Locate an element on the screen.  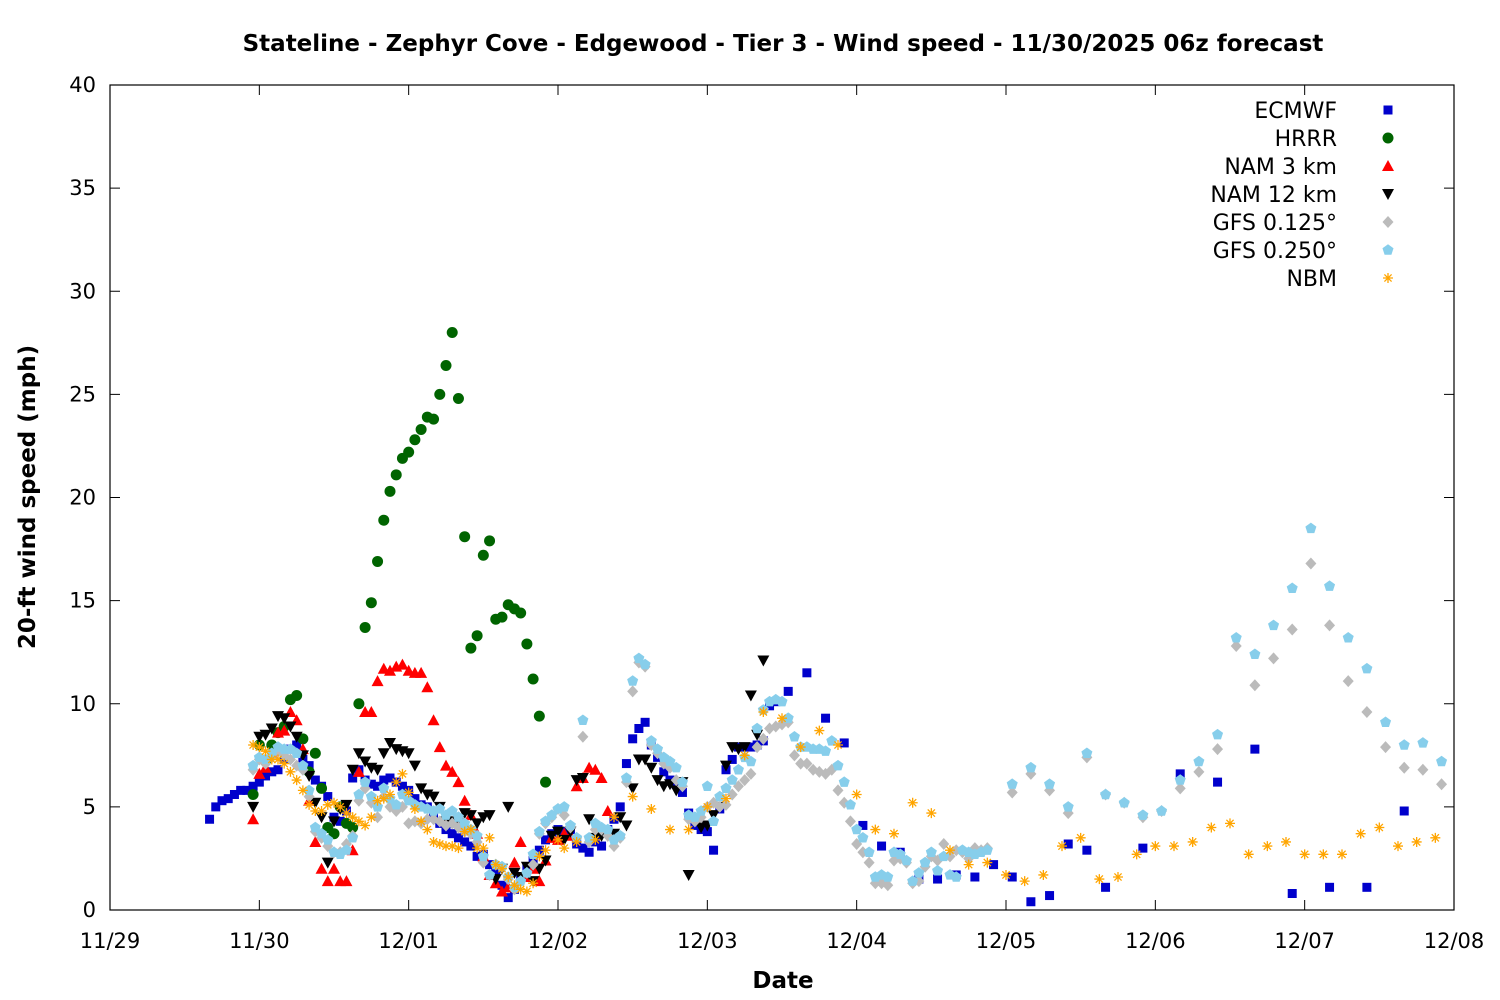
series-nam-3-km is located at coordinates (430, 777).